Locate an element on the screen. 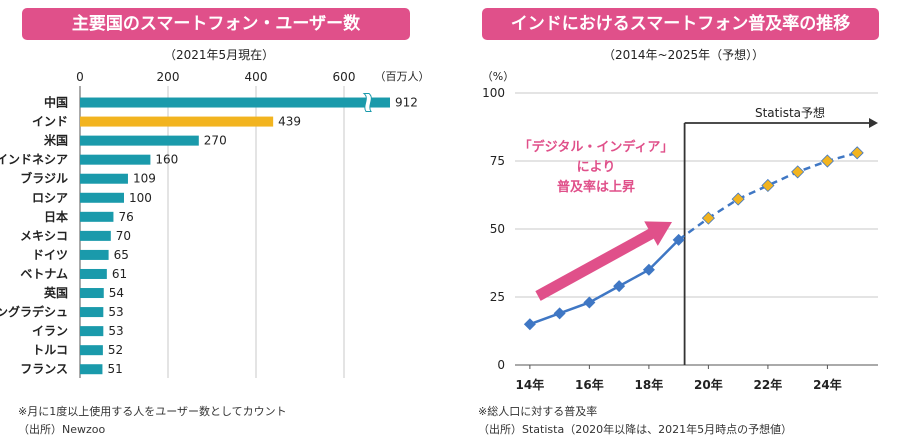  category-label: バングラデシュ is located at coordinates (34, 311).